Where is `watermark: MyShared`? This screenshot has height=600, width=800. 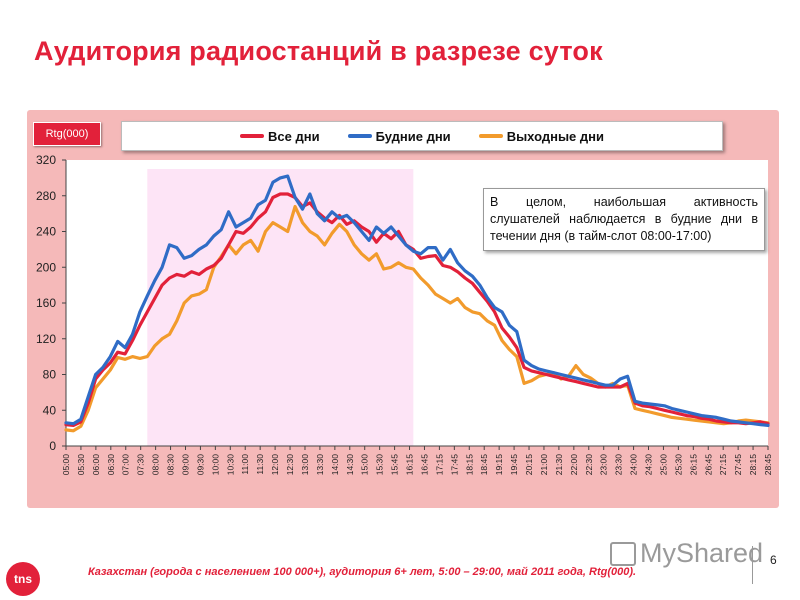 watermark: MyShared is located at coordinates (686, 553).